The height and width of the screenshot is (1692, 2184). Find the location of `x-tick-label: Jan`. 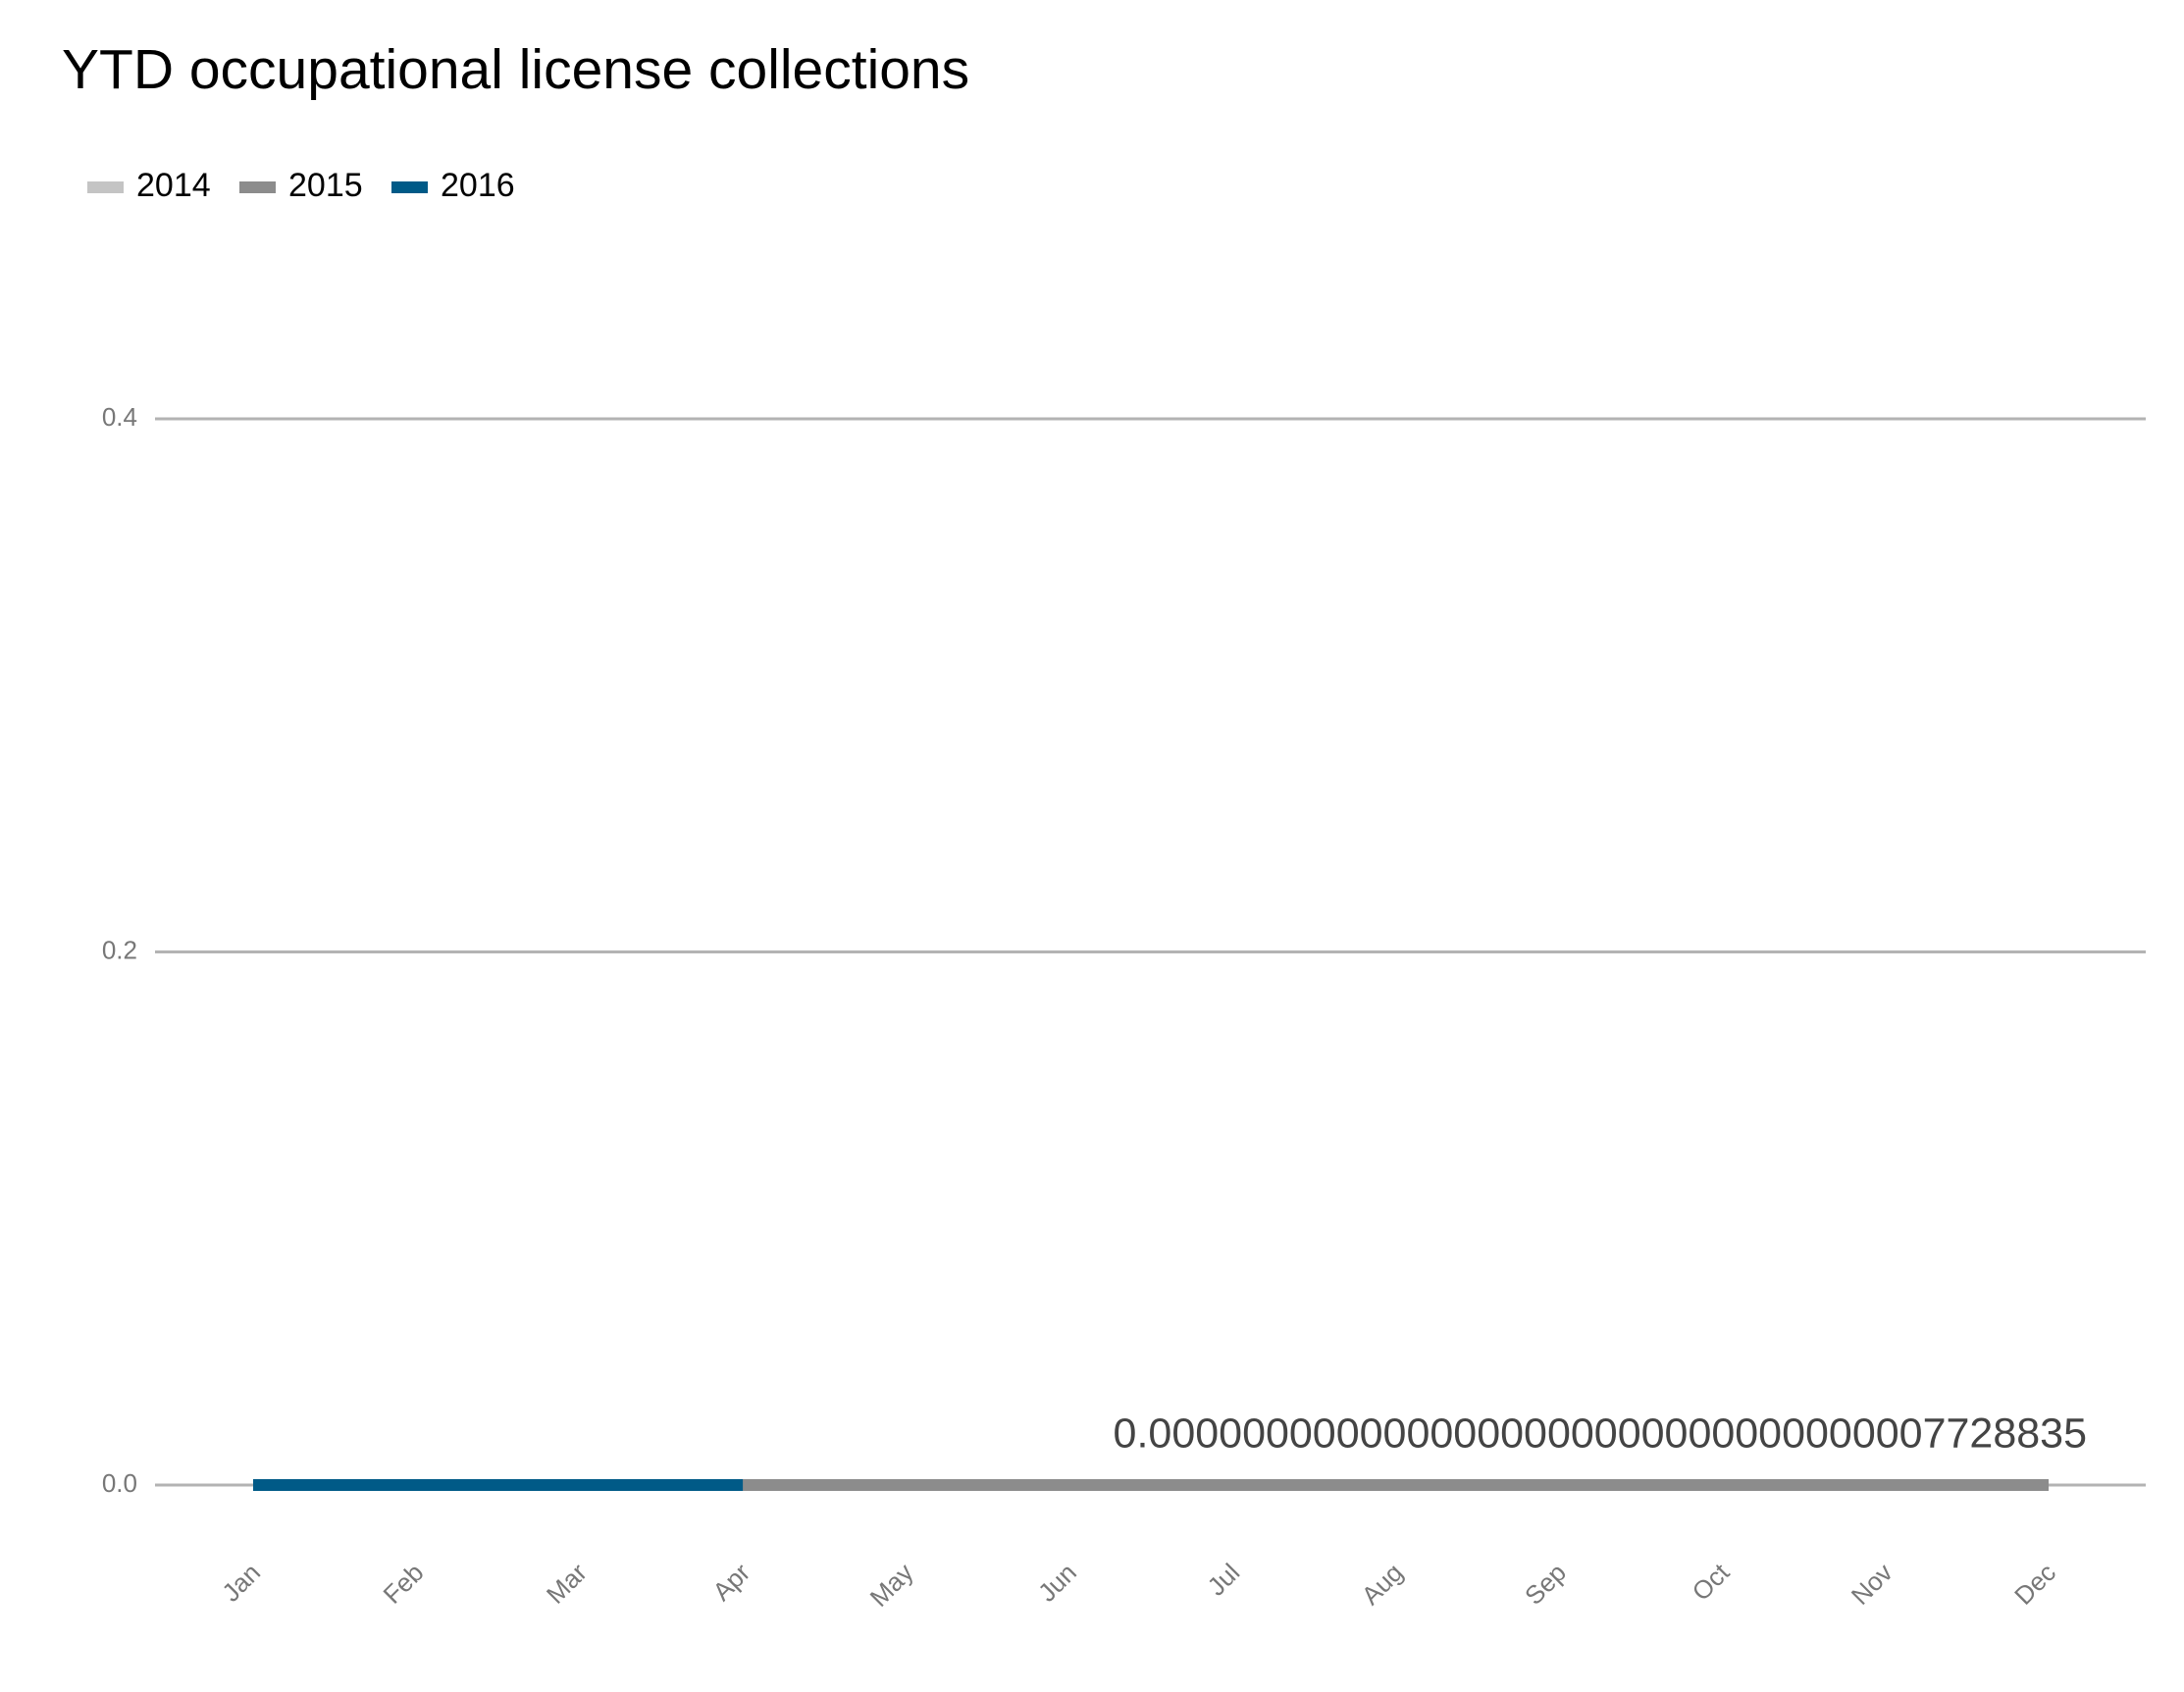

x-tick-label: Jan is located at coordinates (241, 1583).